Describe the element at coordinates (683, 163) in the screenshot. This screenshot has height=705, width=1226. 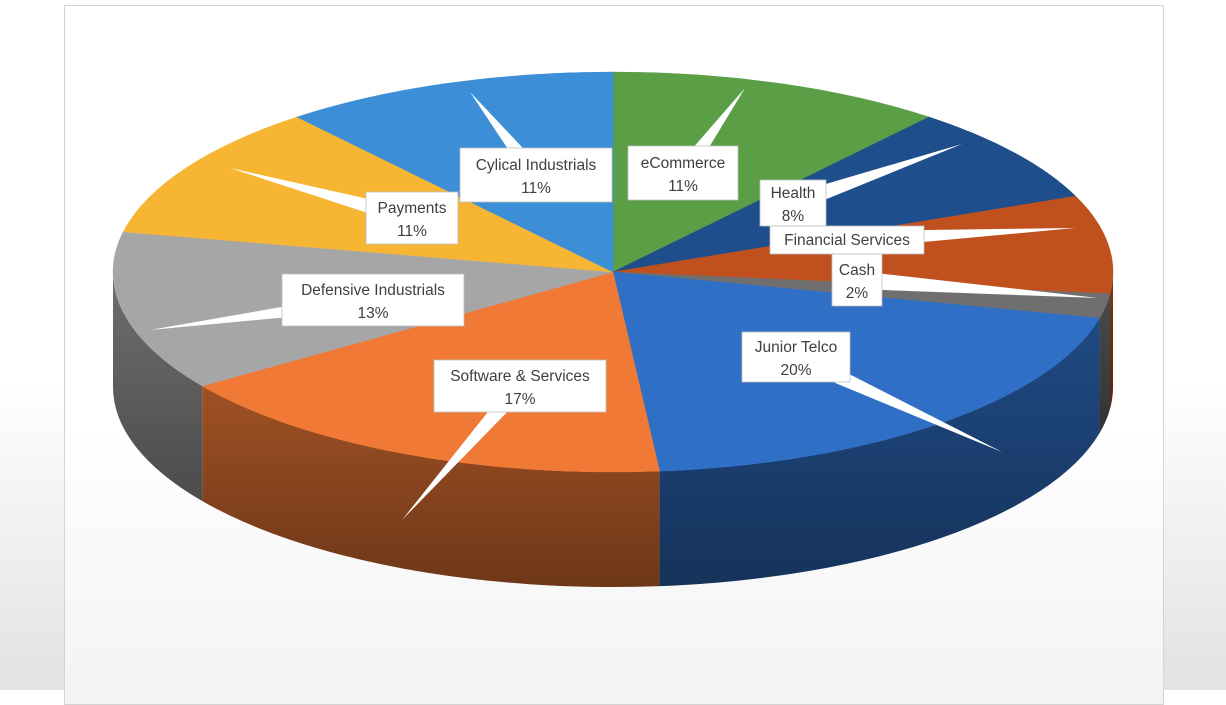
I see `slice-label: eCommerce` at that location.